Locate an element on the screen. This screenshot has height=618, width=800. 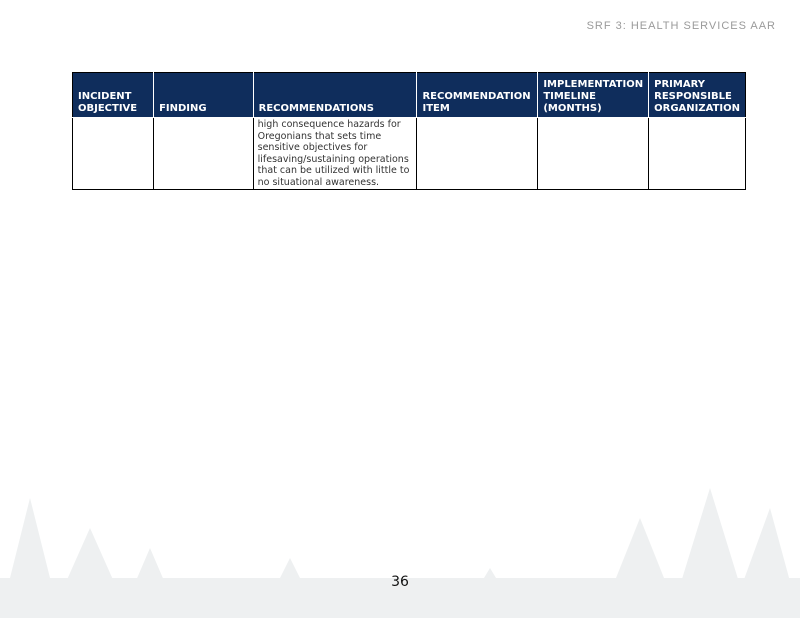
col-recommendation-item: RECOMMENDATION ITEM is located at coordinates (477, 95).